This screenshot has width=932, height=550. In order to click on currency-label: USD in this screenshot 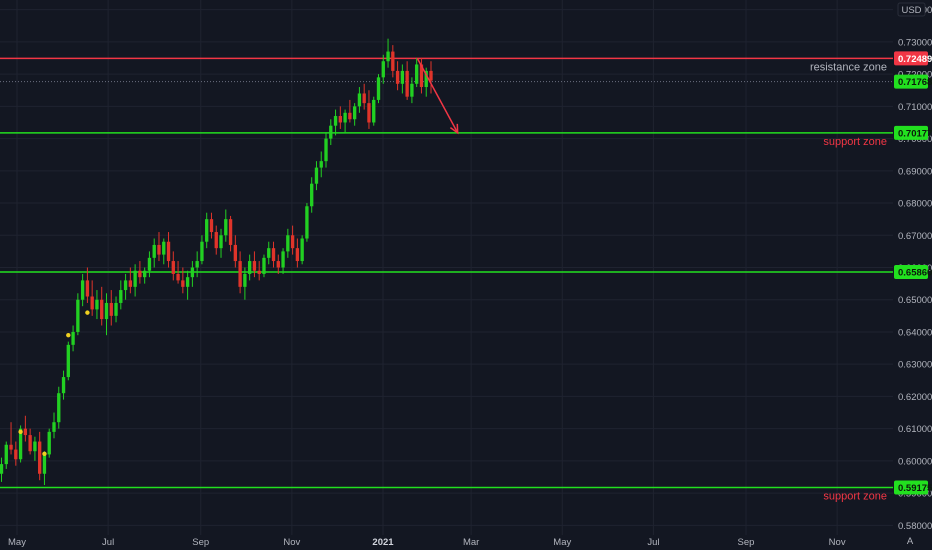, I will do `click(911, 9)`.